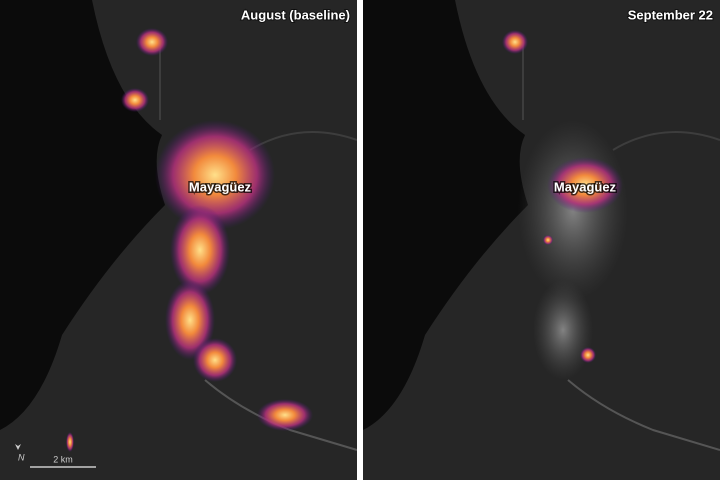  What do you see at coordinates (670, 14) in the screenshot?
I see `panel-title: September 22` at bounding box center [670, 14].